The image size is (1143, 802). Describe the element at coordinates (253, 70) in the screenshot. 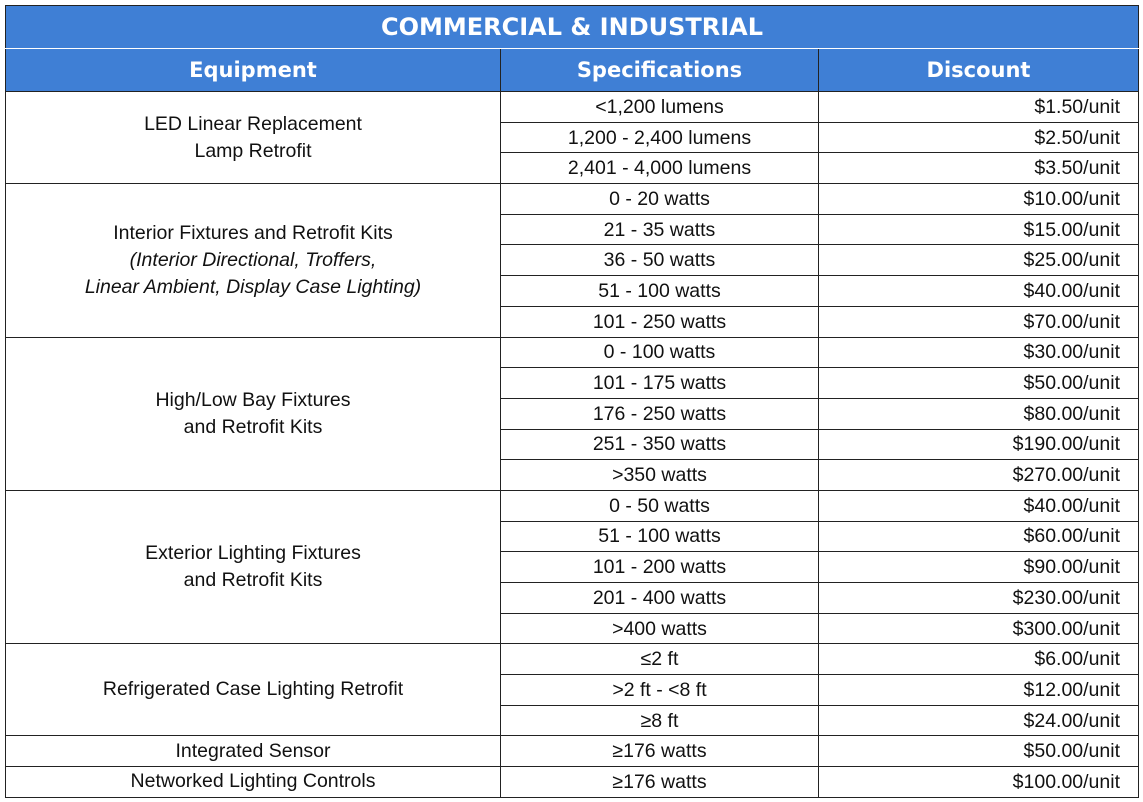

I see `column-header: Equipment` at that location.